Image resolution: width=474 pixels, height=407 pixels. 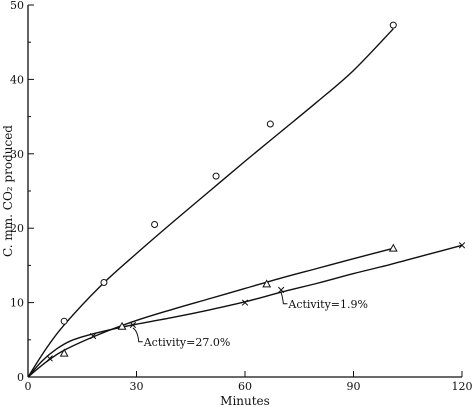 What do you see at coordinates (8, 191) in the screenshot?
I see `y-axis-label: C. mm. CO₂ produced` at bounding box center [8, 191].